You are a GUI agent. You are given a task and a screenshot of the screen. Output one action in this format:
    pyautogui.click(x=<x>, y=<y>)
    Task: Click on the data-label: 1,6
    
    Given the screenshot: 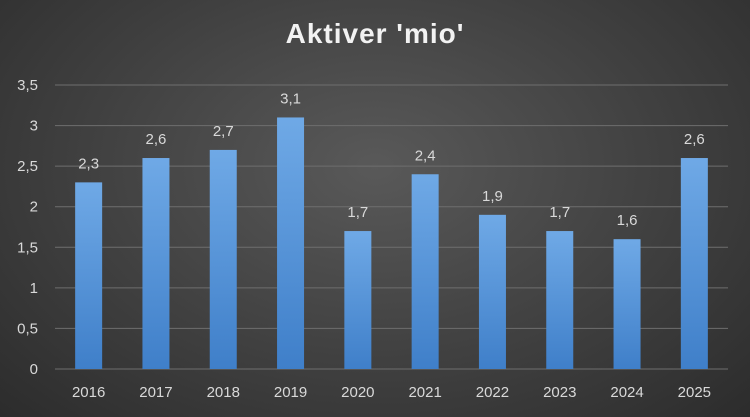 What is the action you would take?
    pyautogui.click(x=627, y=220)
    